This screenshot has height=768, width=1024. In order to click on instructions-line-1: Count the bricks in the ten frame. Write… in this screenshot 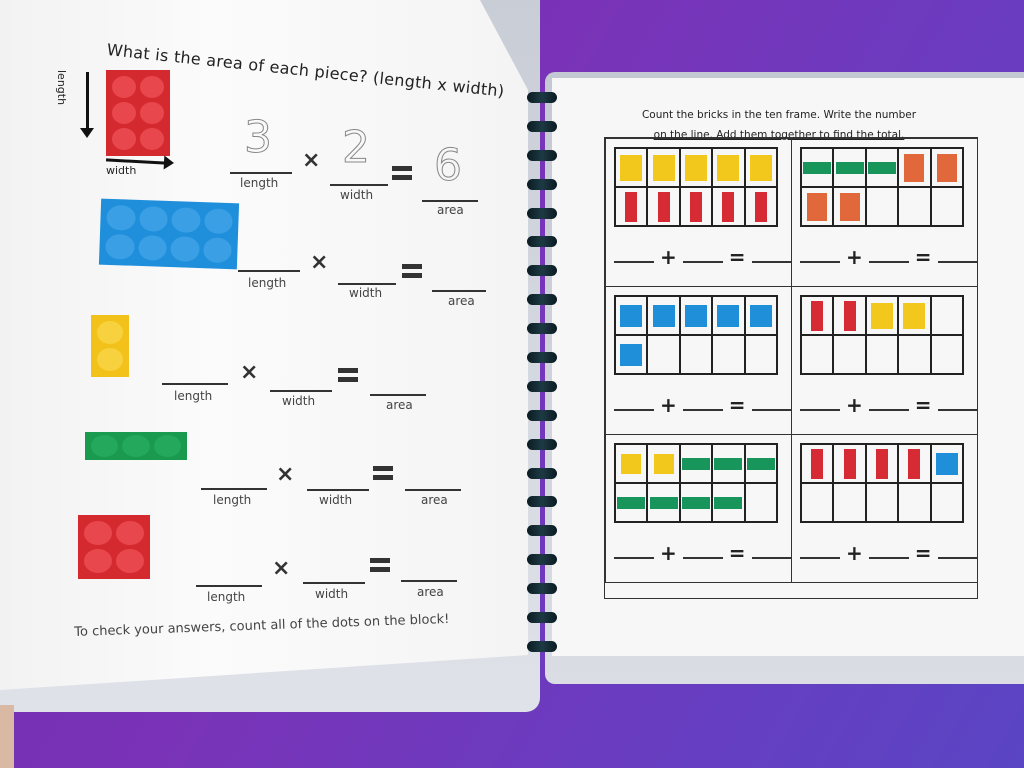, I will do `click(779, 115)`.